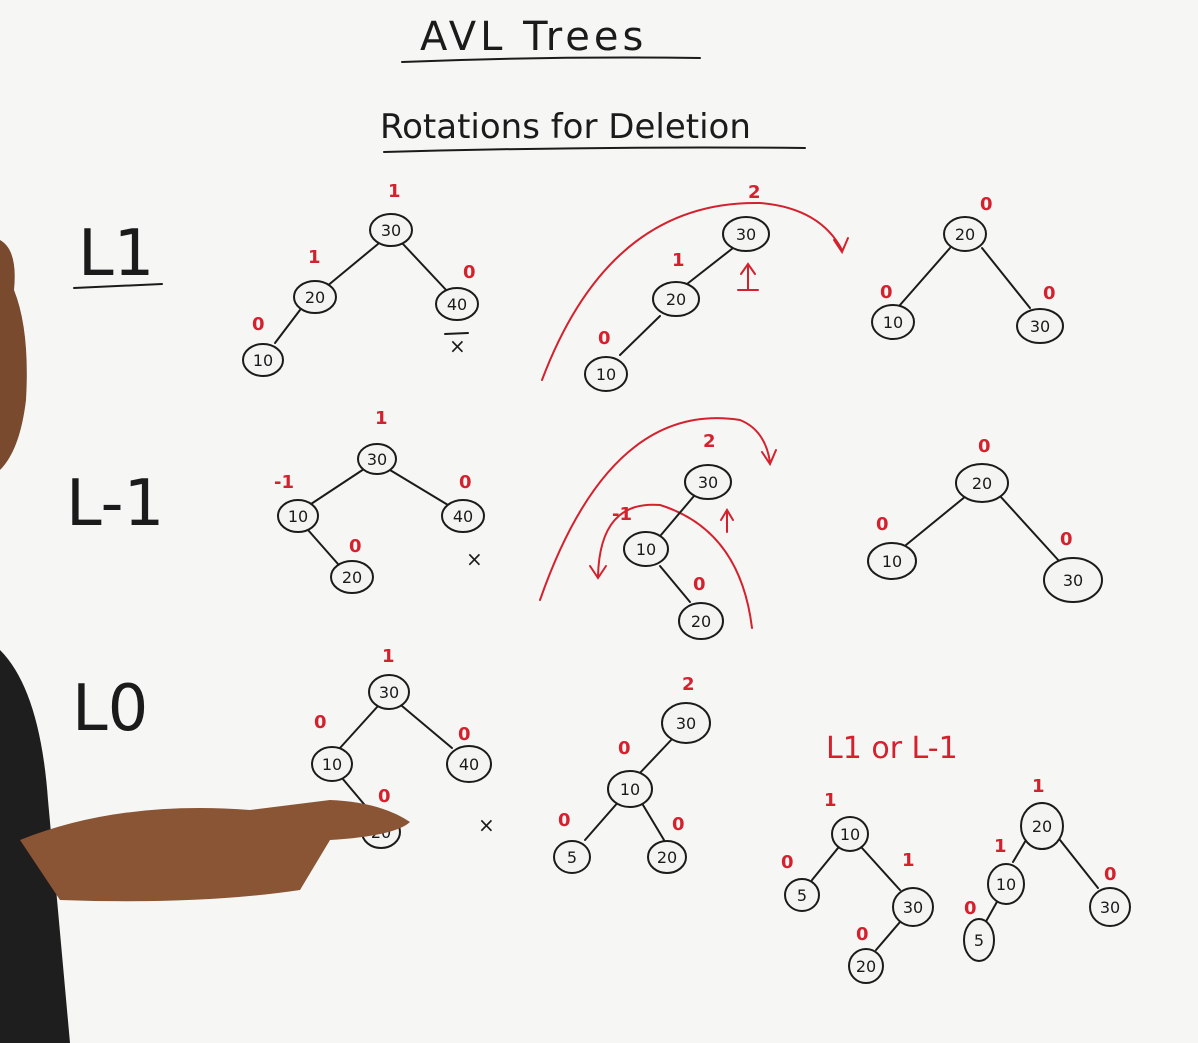  What do you see at coordinates (360, 279) in the screenshot?
I see `l1-before-tree: 30 20 40 10 1 1 0 0 ×` at bounding box center [360, 279].